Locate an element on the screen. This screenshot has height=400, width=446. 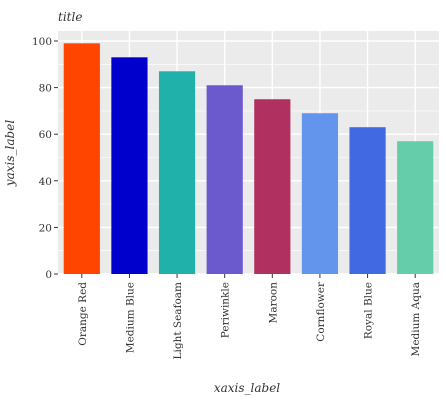
chart-title: title is located at coordinates (70, 17).